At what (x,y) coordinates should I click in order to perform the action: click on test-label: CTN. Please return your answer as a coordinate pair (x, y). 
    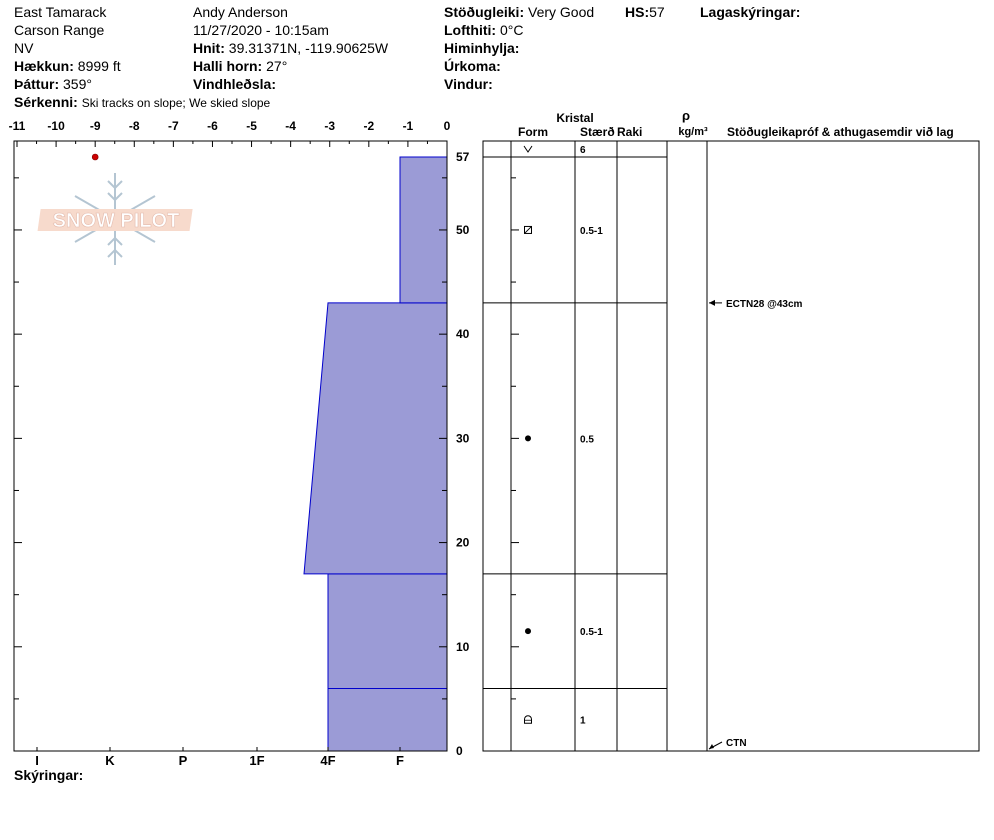
    Looking at the image, I should click on (736, 743).